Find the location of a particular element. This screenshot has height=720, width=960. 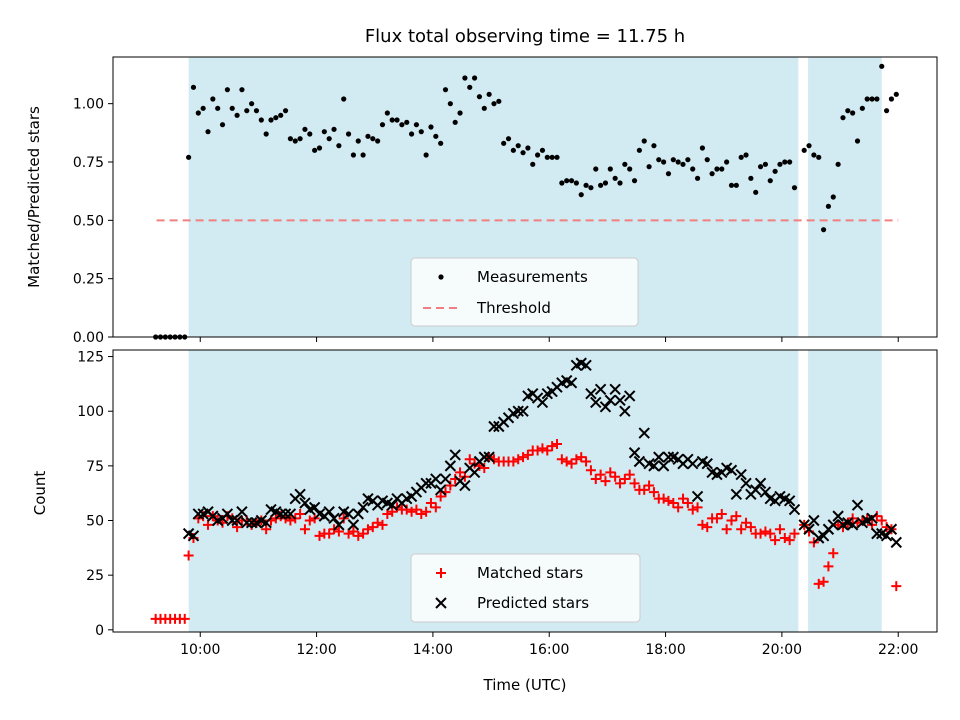

legend-box is located at coordinates (524, 292).